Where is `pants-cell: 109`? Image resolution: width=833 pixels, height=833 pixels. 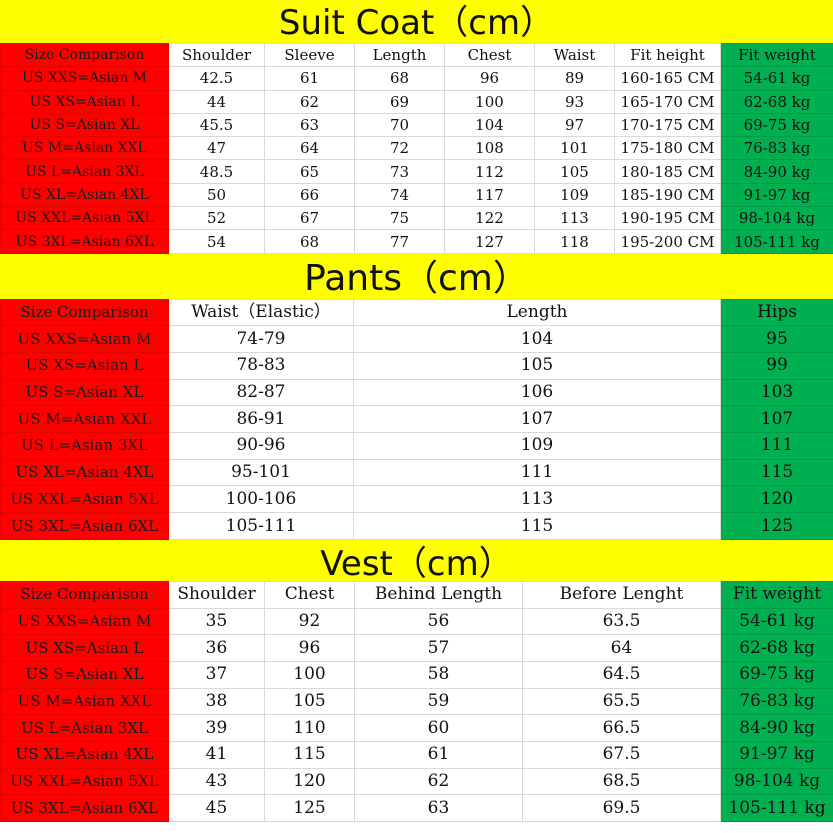
pants-cell: 109 is located at coordinates (537, 446).